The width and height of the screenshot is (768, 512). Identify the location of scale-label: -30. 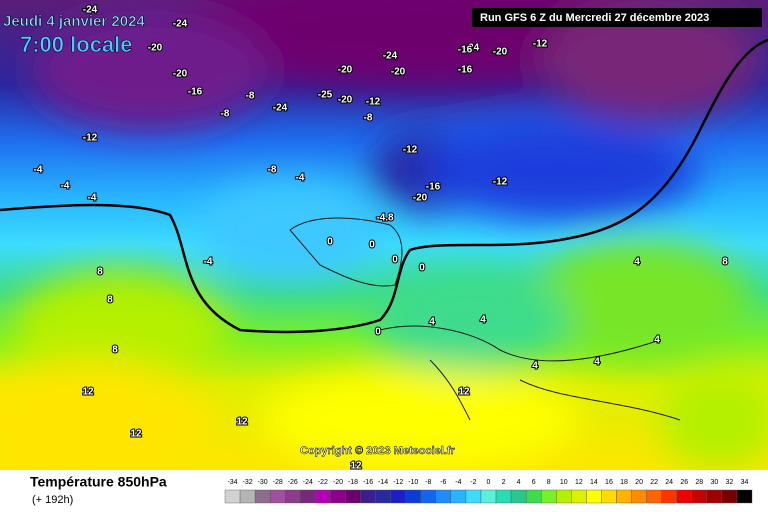
(263, 482).